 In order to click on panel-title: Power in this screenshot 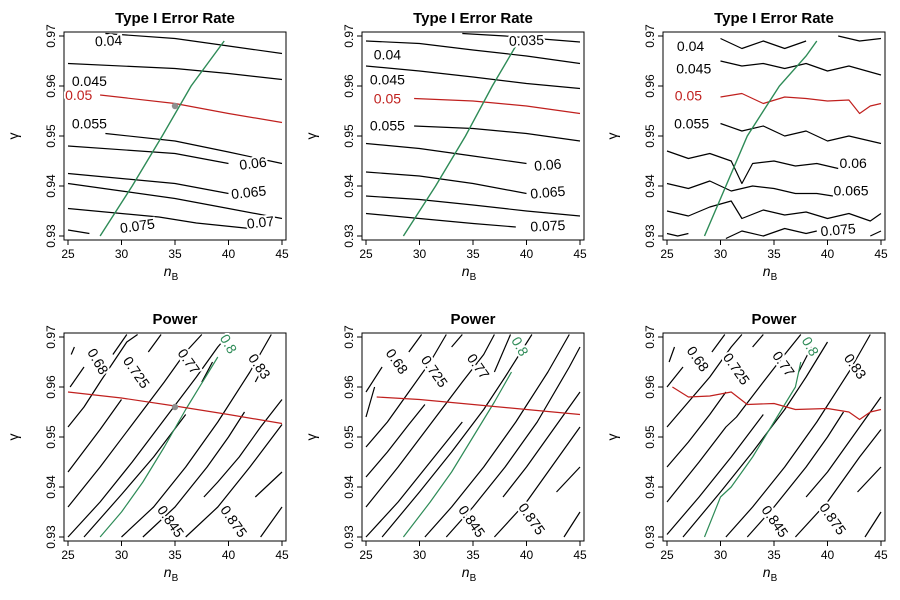, I will do `click(472, 319)`.